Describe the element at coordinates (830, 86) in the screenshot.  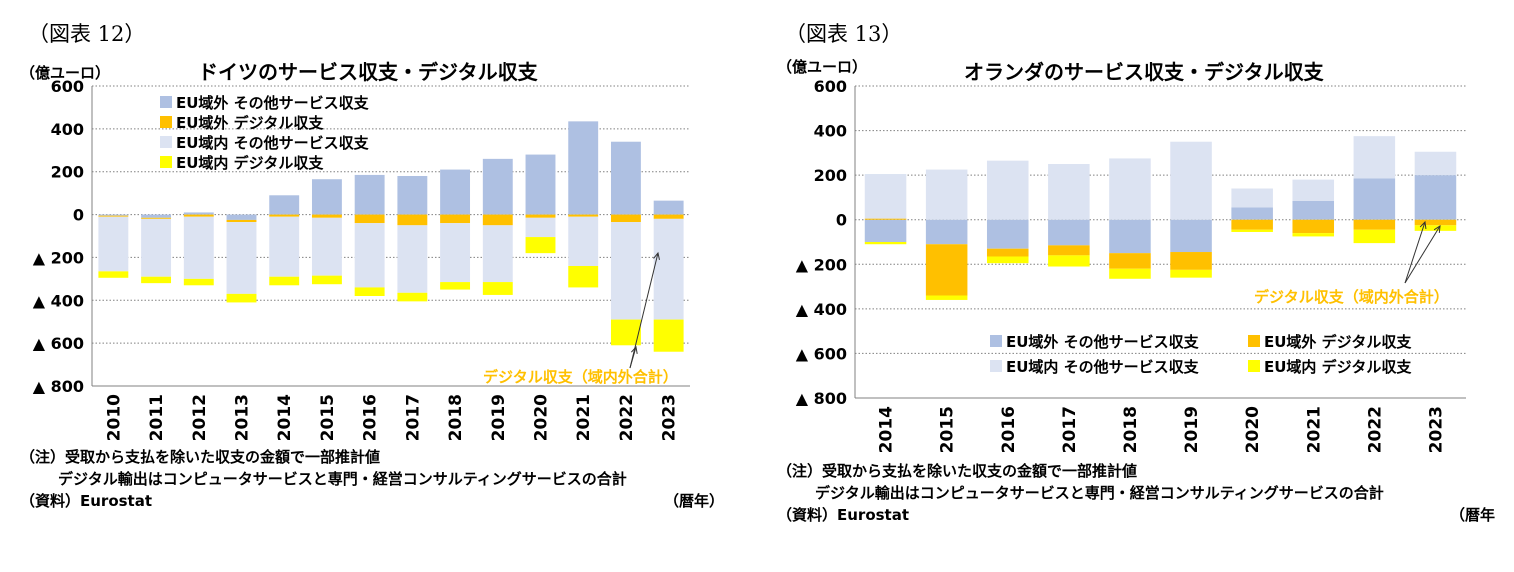
I see `y-tick-label: 600` at that location.